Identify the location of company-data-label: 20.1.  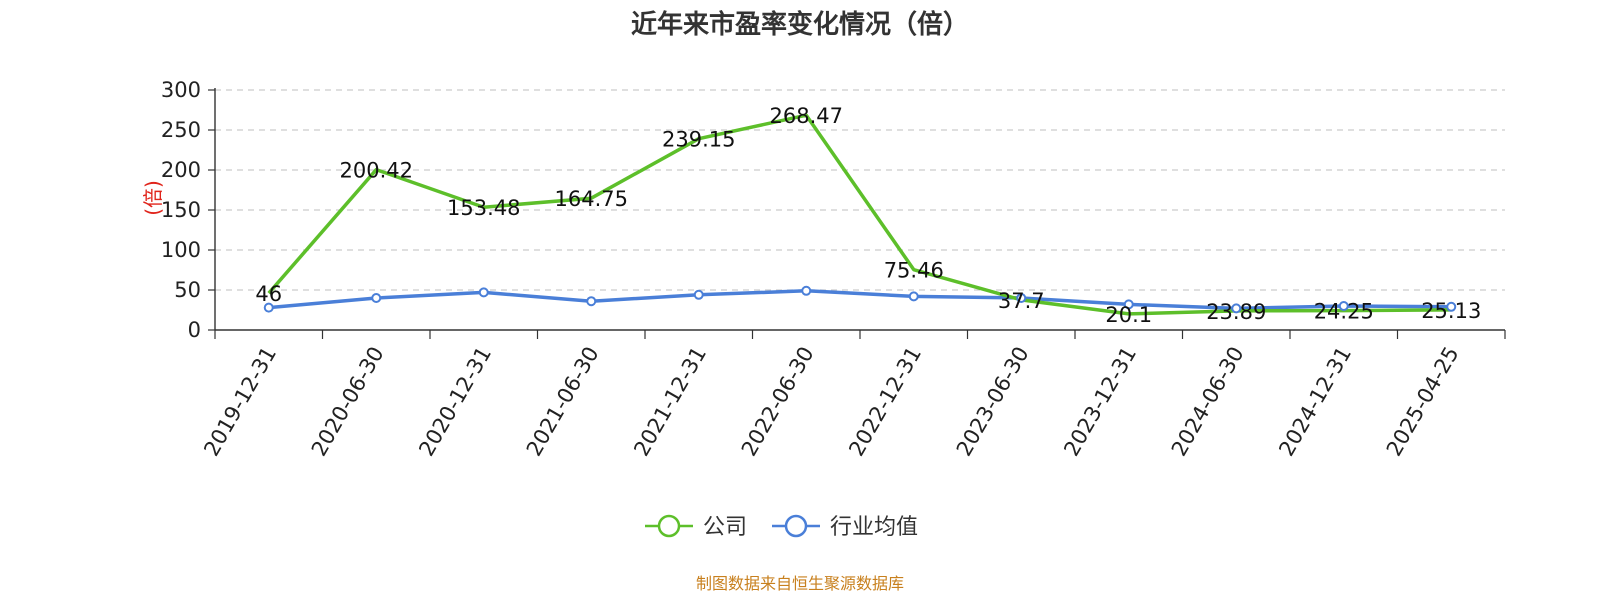
(1128, 315).